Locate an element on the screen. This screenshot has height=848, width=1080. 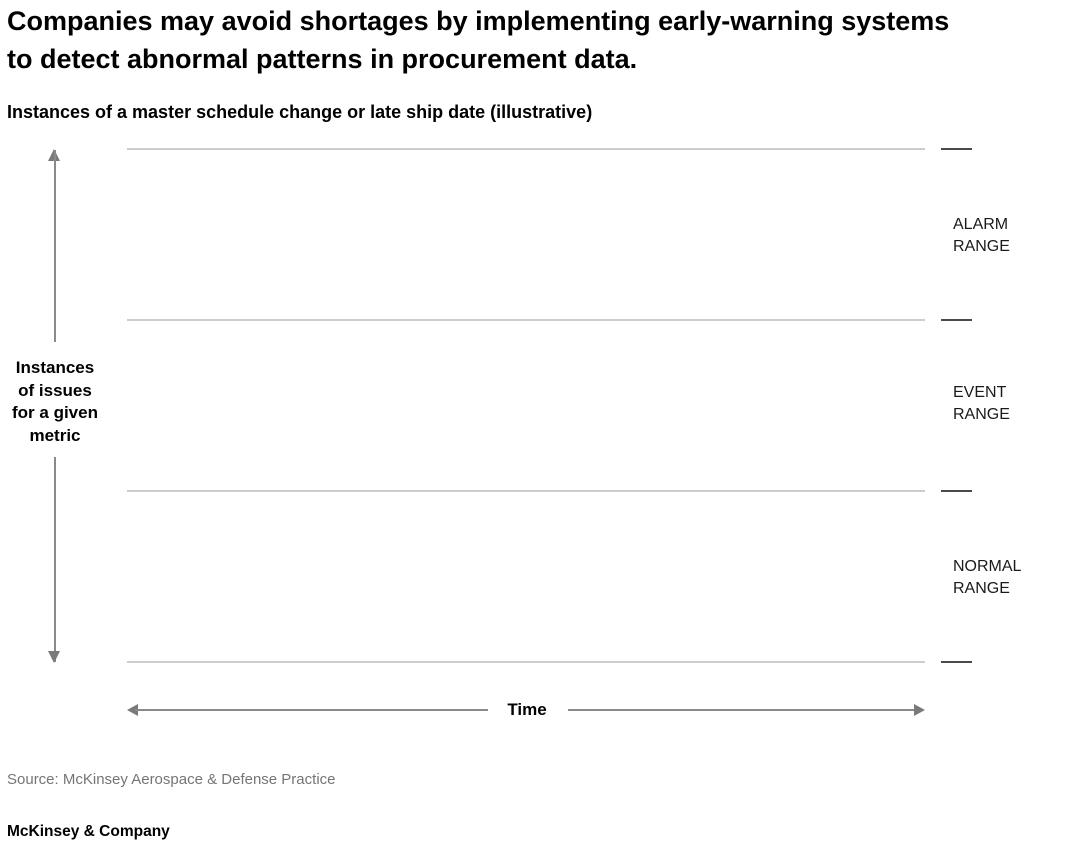
y-axis-label-line-3: for a given is located at coordinates (55, 412).